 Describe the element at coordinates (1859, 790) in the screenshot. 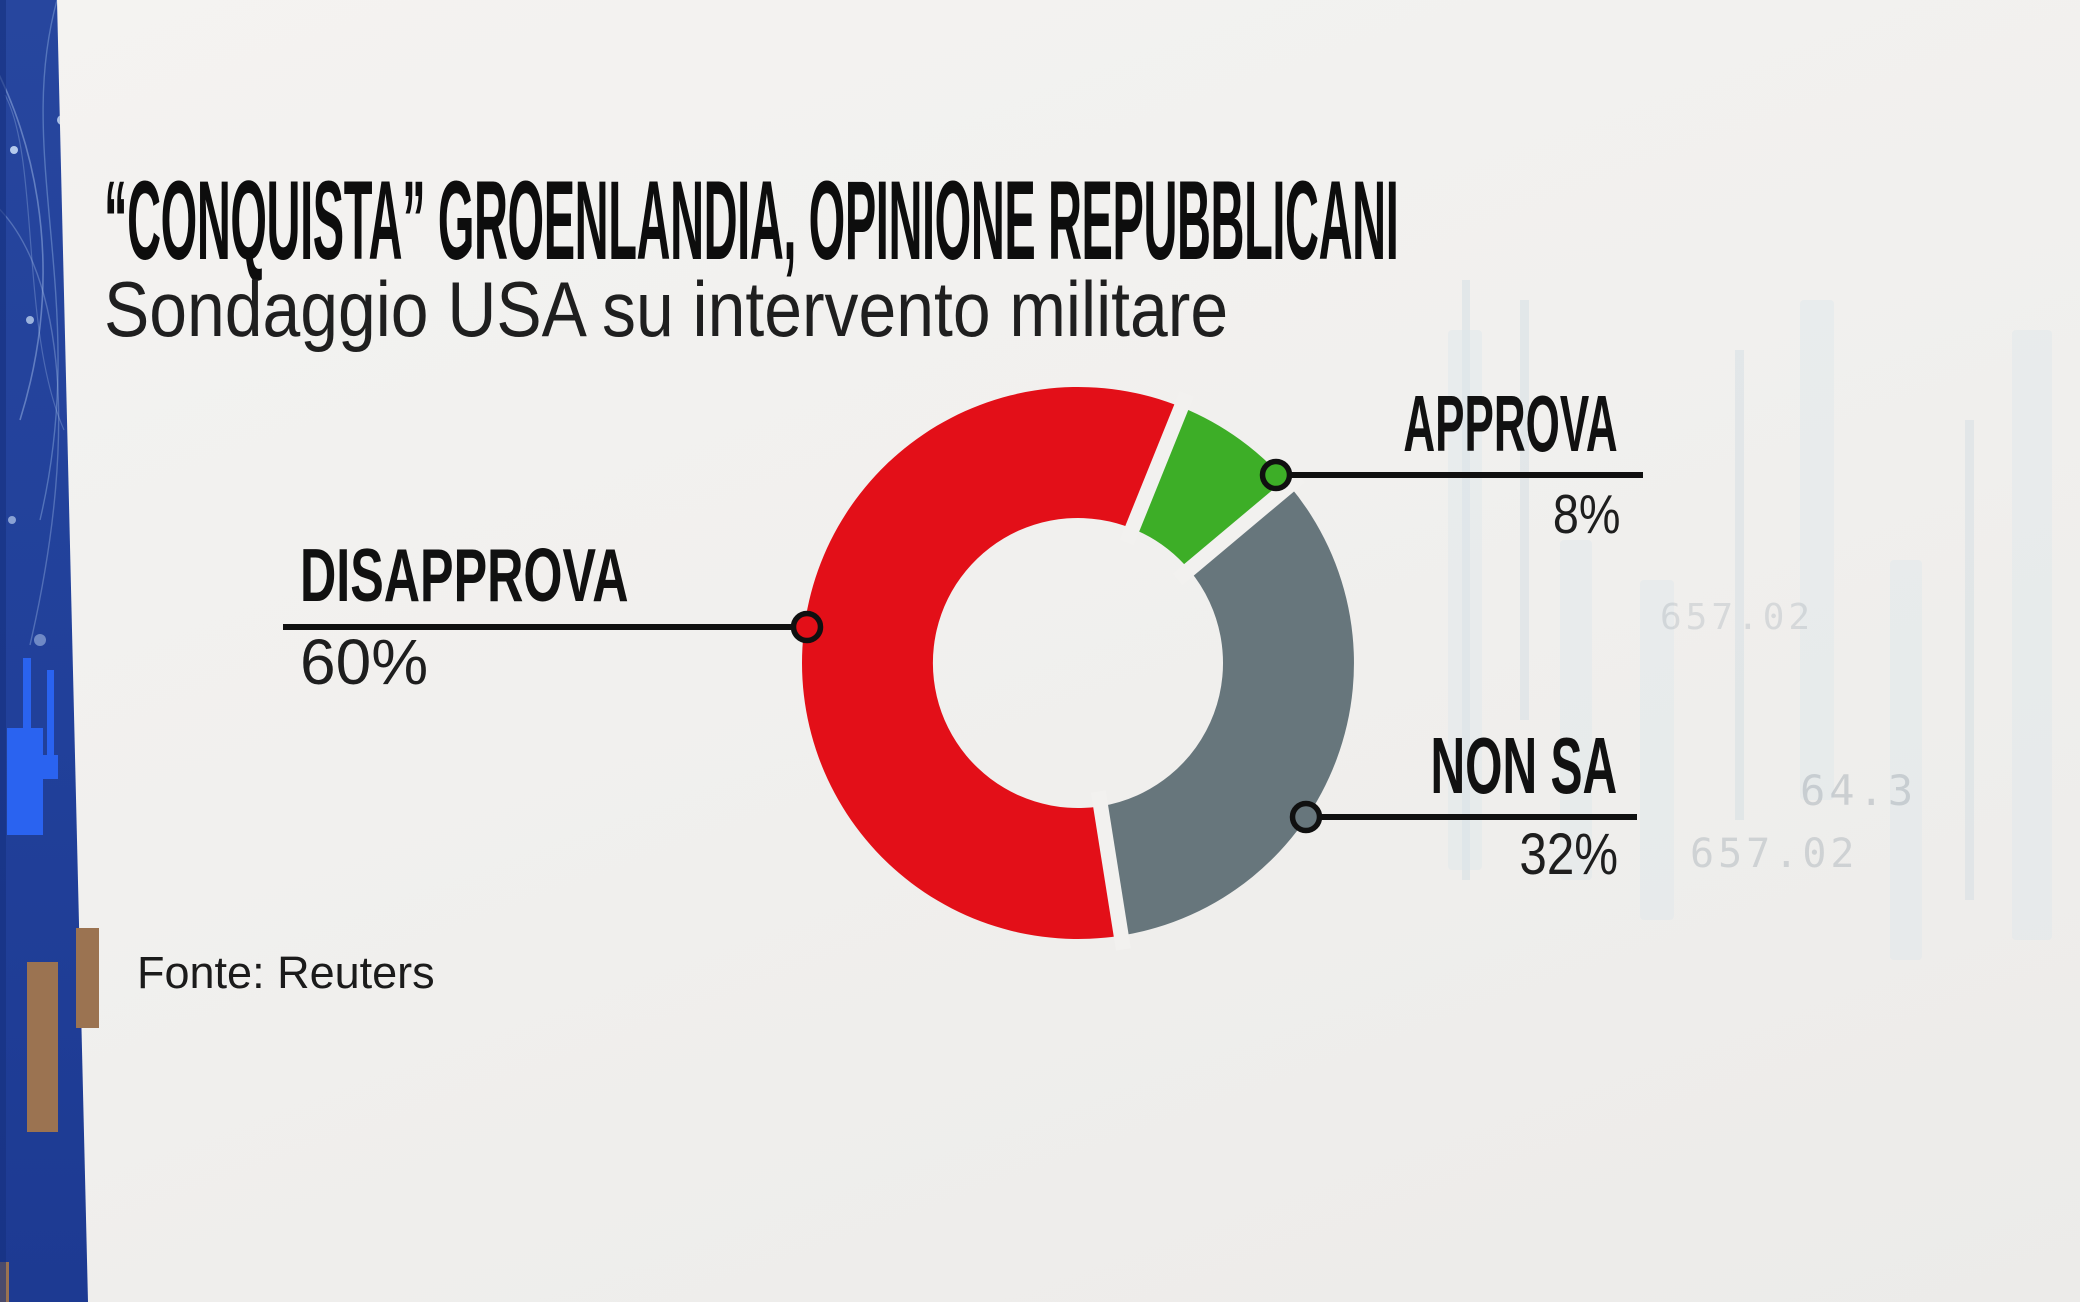

I see `ghost-ticker-digits: 64.3` at that location.